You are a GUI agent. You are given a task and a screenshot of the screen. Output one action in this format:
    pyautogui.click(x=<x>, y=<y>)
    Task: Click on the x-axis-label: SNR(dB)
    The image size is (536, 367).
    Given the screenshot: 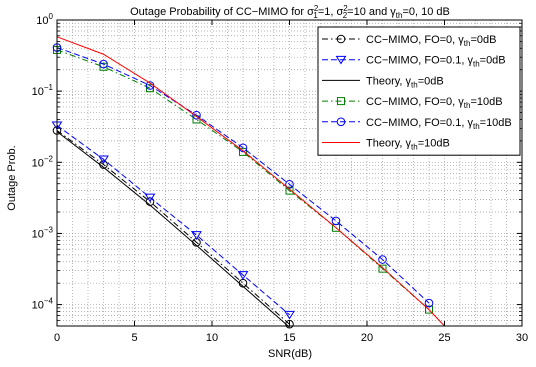 What is the action you would take?
    pyautogui.click(x=290, y=354)
    